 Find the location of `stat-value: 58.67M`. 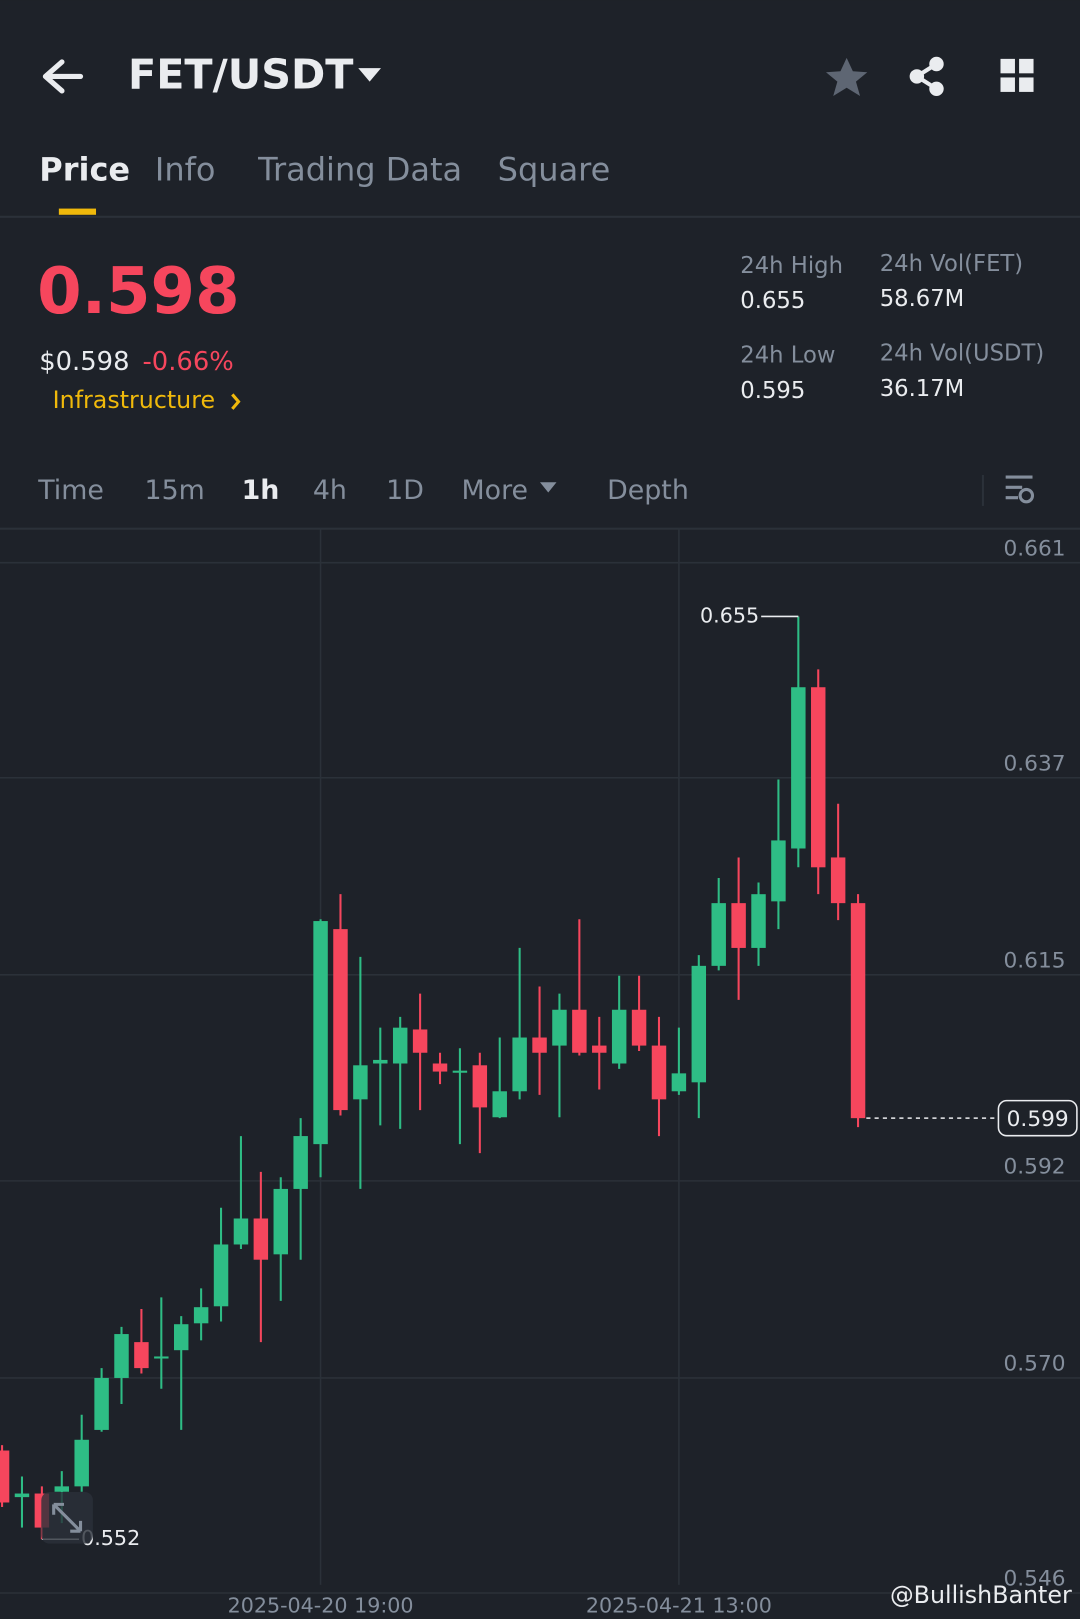

stat-value: 58.67M is located at coordinates (922, 299).